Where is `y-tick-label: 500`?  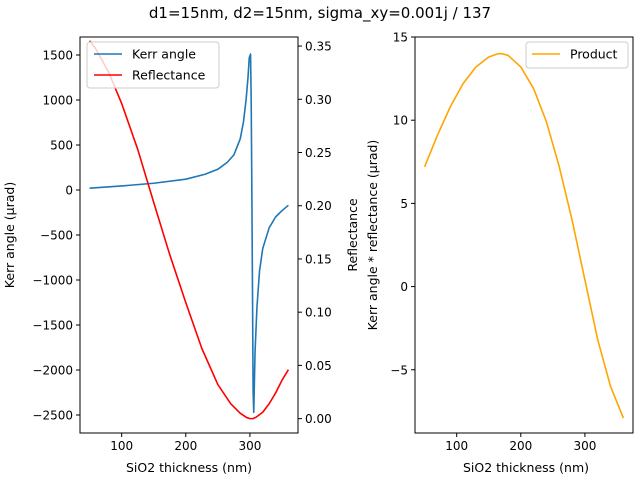 y-tick-label: 500 is located at coordinates (61, 146).